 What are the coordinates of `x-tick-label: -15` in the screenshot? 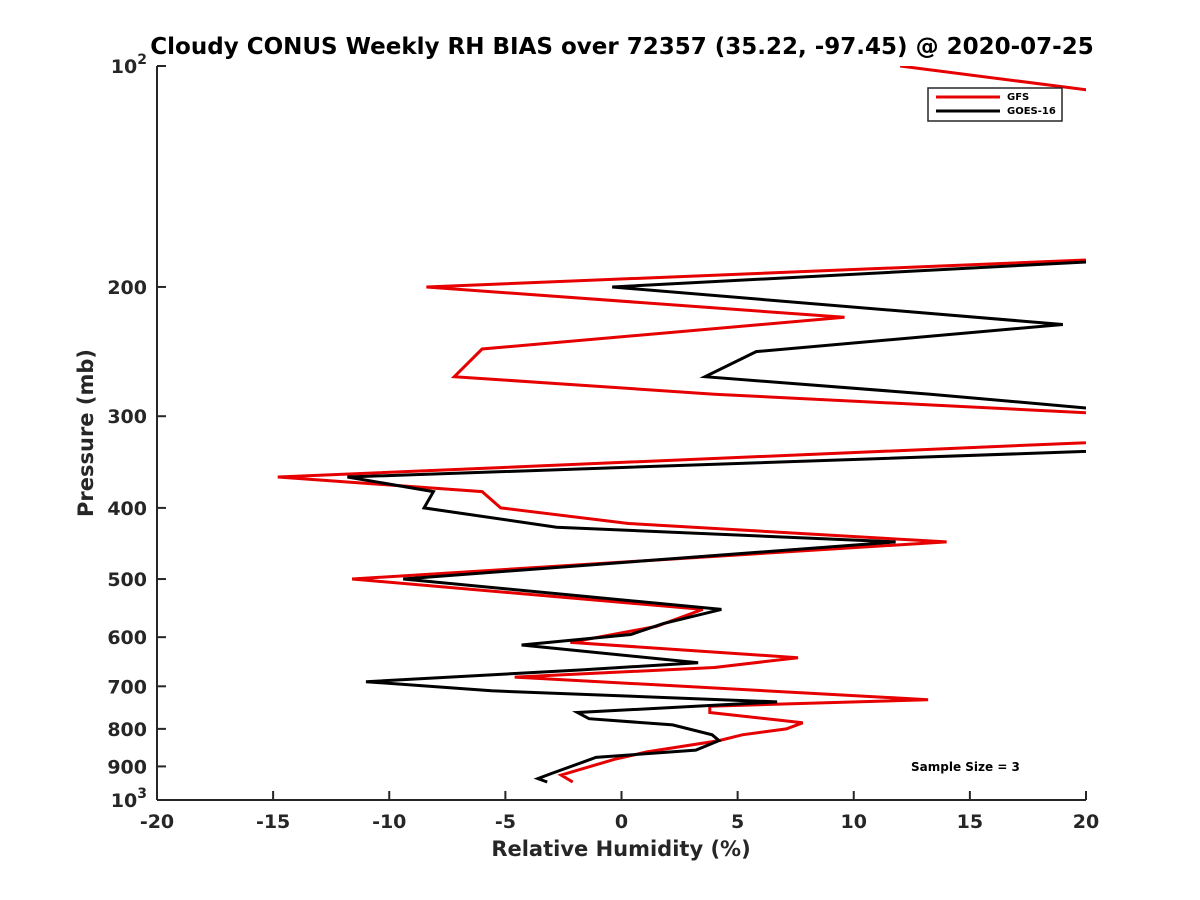 It's located at (273, 822).